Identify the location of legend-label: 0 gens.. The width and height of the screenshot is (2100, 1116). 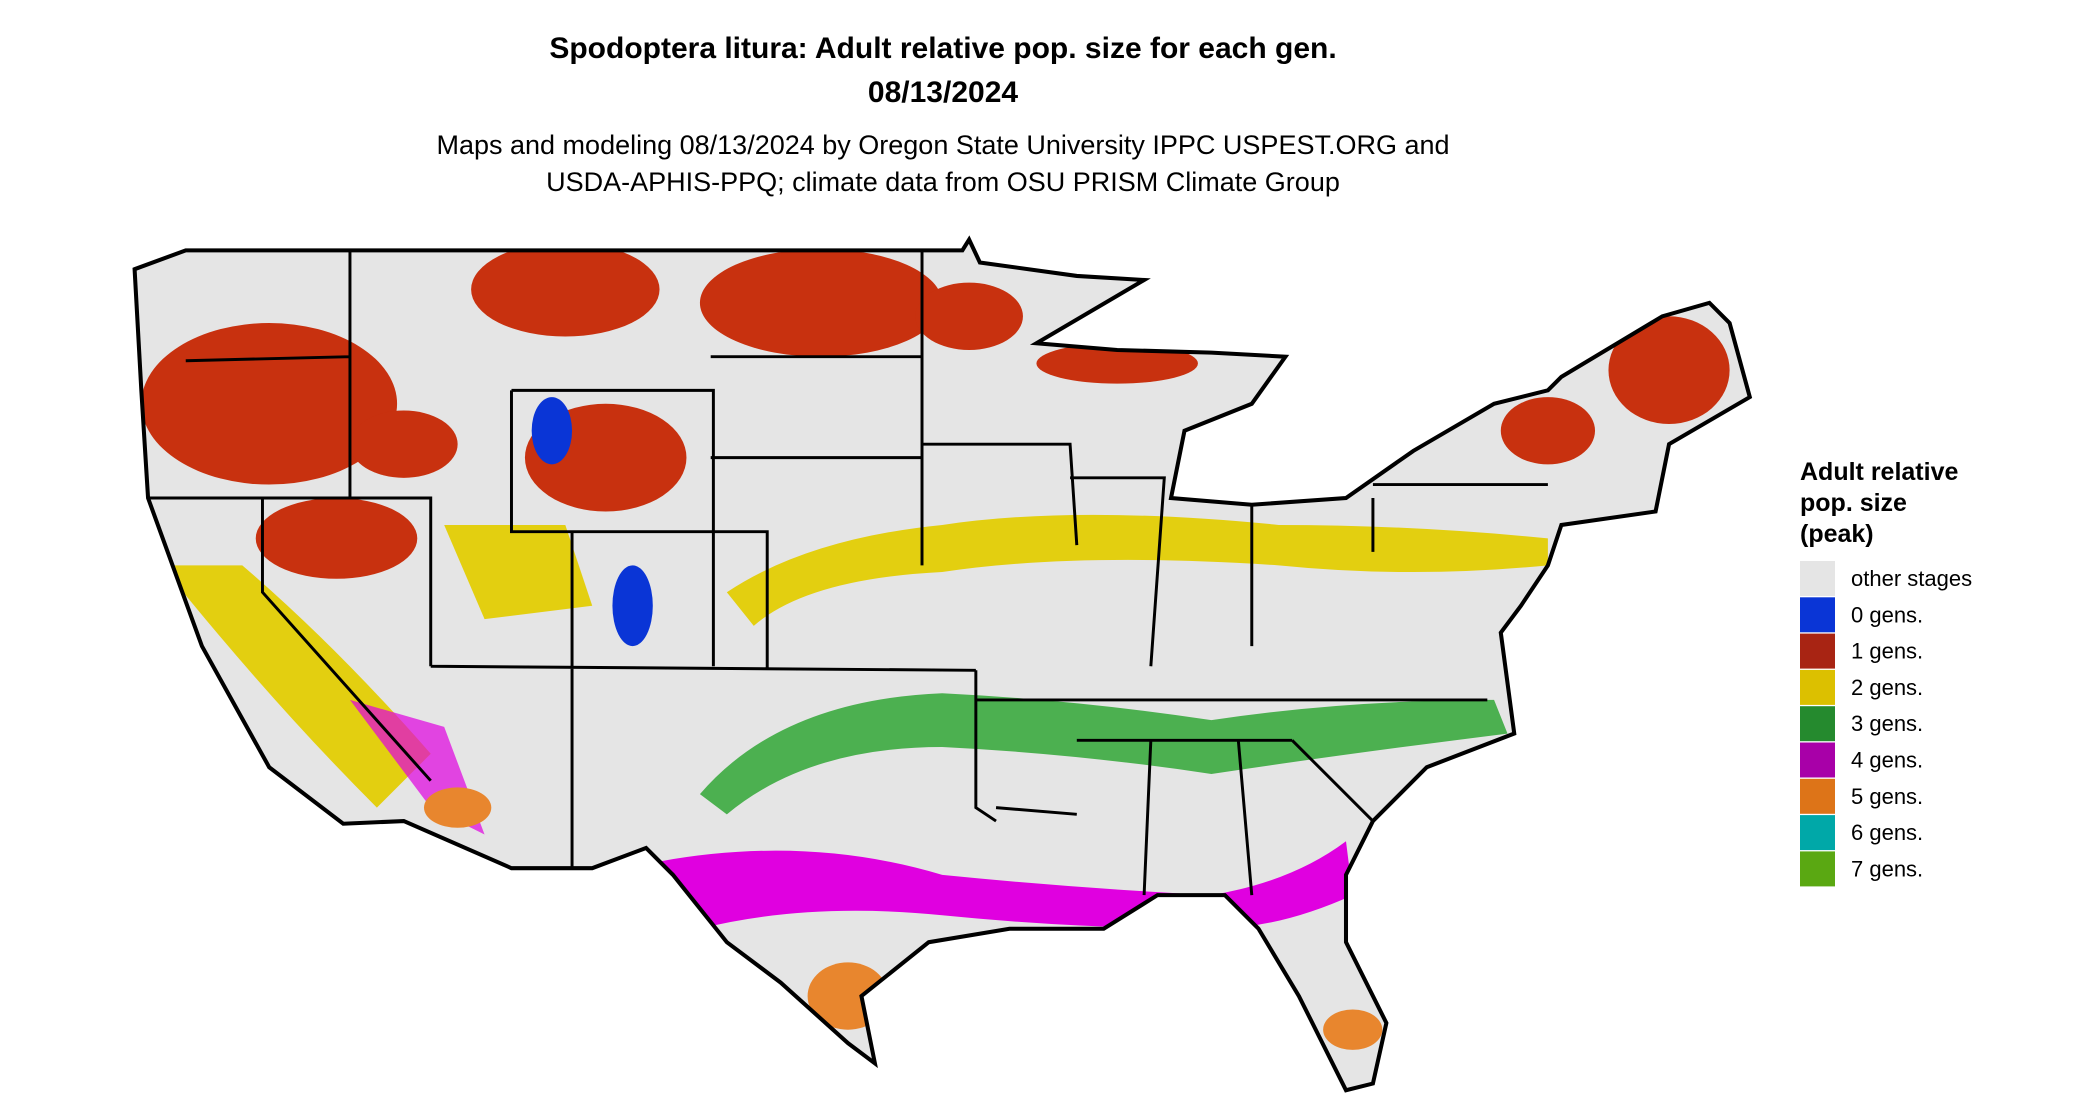
(1887, 614).